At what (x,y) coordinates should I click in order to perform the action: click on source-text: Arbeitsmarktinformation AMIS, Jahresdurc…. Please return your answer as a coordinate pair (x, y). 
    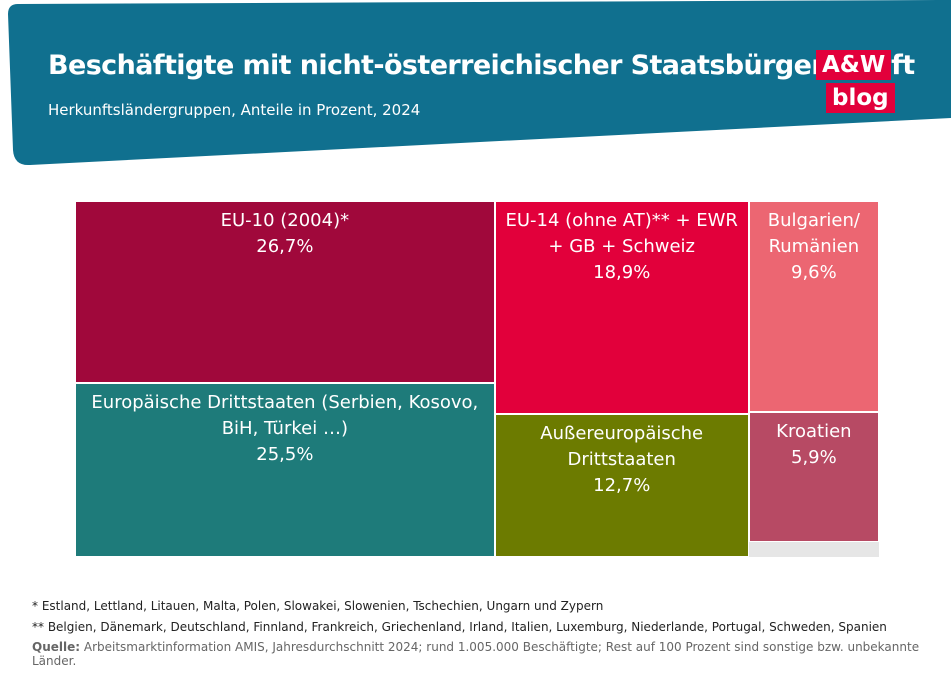
    Looking at the image, I should click on (476, 654).